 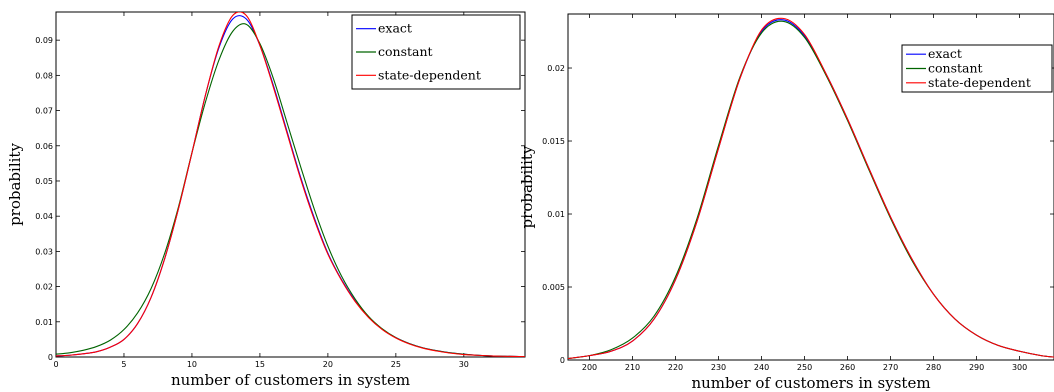 What do you see at coordinates (718, 367) in the screenshot?
I see `x-tick-label: 230` at bounding box center [718, 367].